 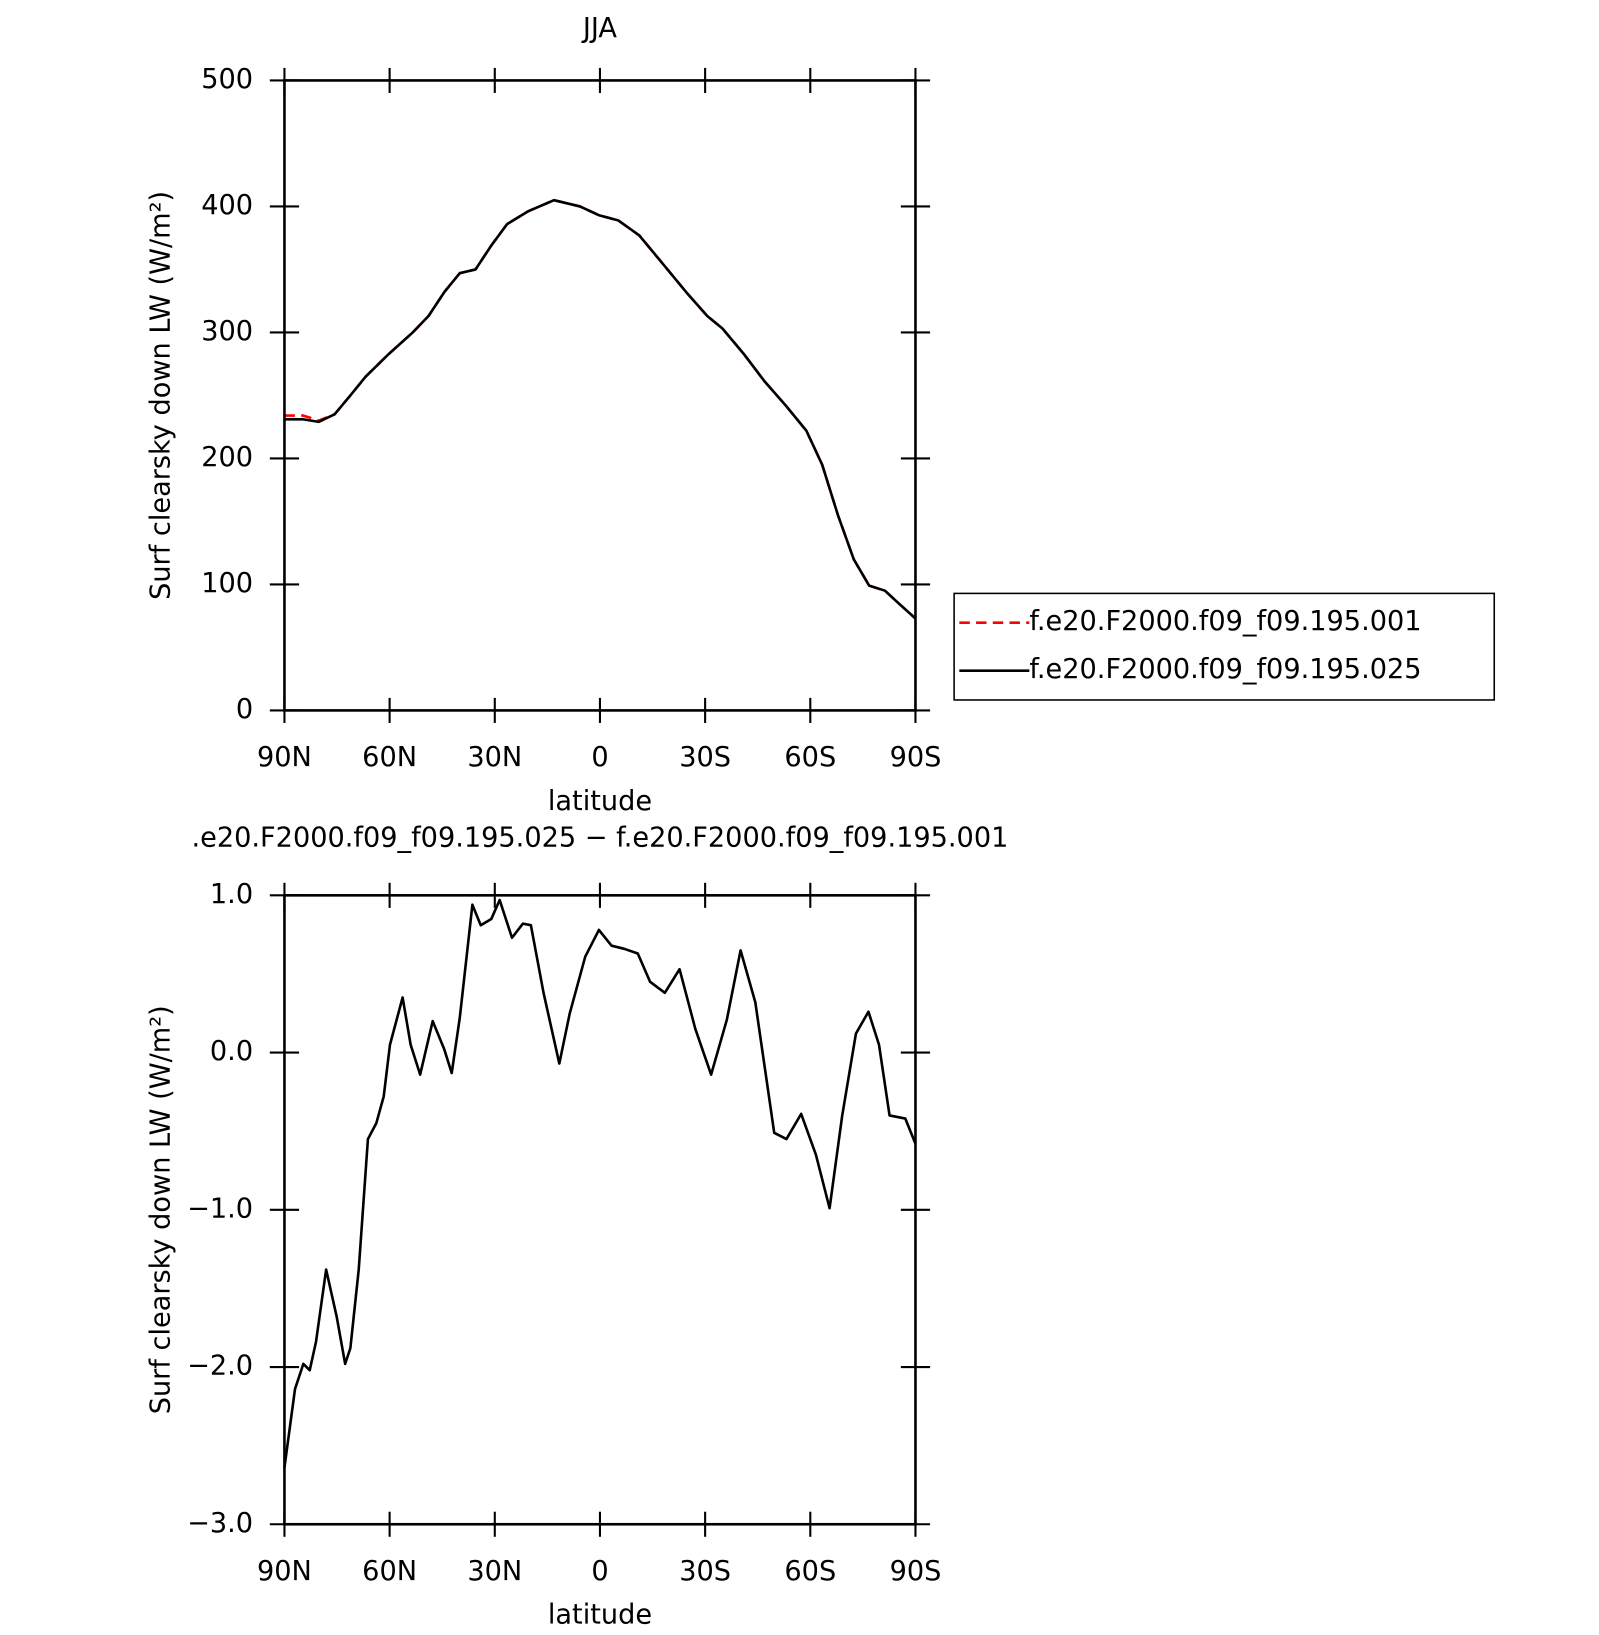 What do you see at coordinates (227, 205) in the screenshot?
I see `y-tick-label: 400` at bounding box center [227, 205].